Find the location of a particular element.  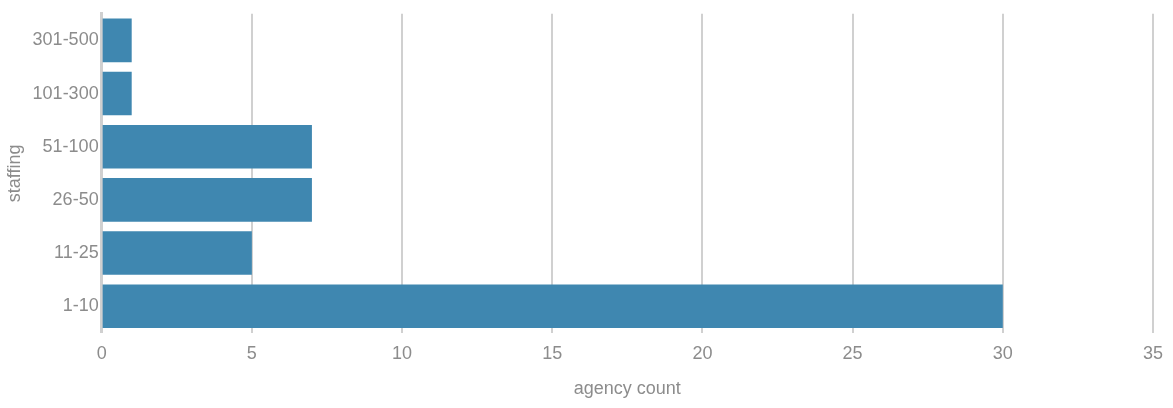

x-tick-label: 30 is located at coordinates (1002, 352).